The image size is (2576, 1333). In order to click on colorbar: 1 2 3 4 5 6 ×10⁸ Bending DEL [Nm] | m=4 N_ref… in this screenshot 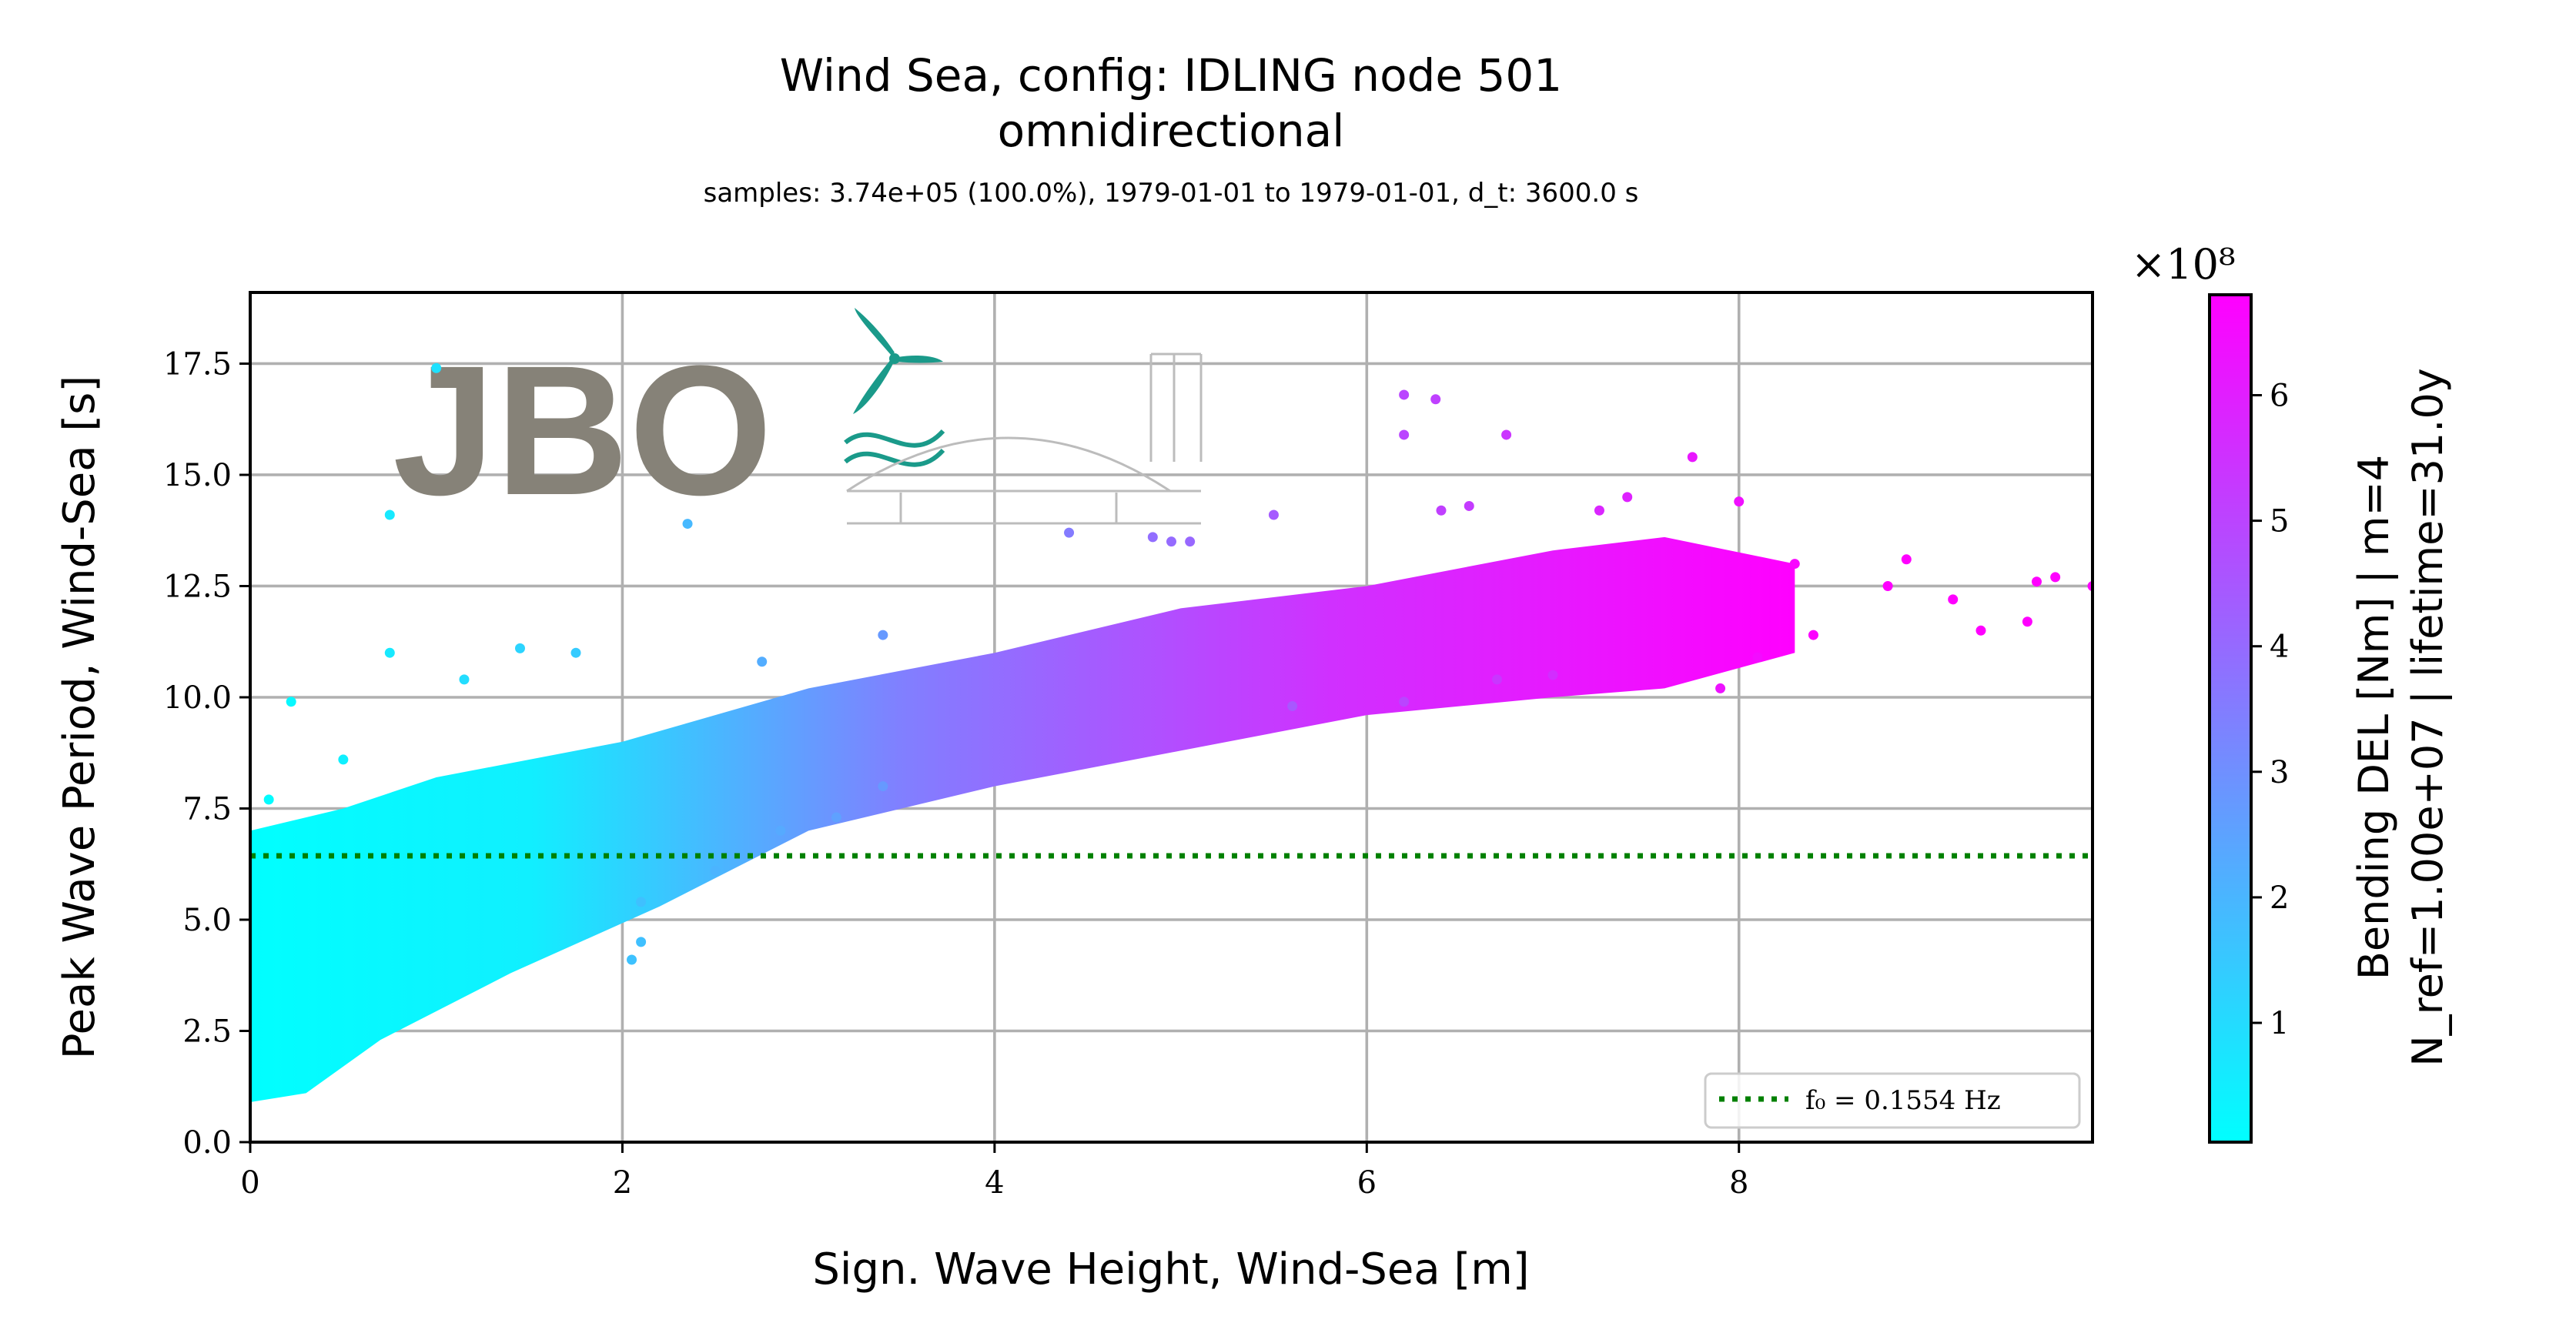, I will do `click(2291, 692)`.